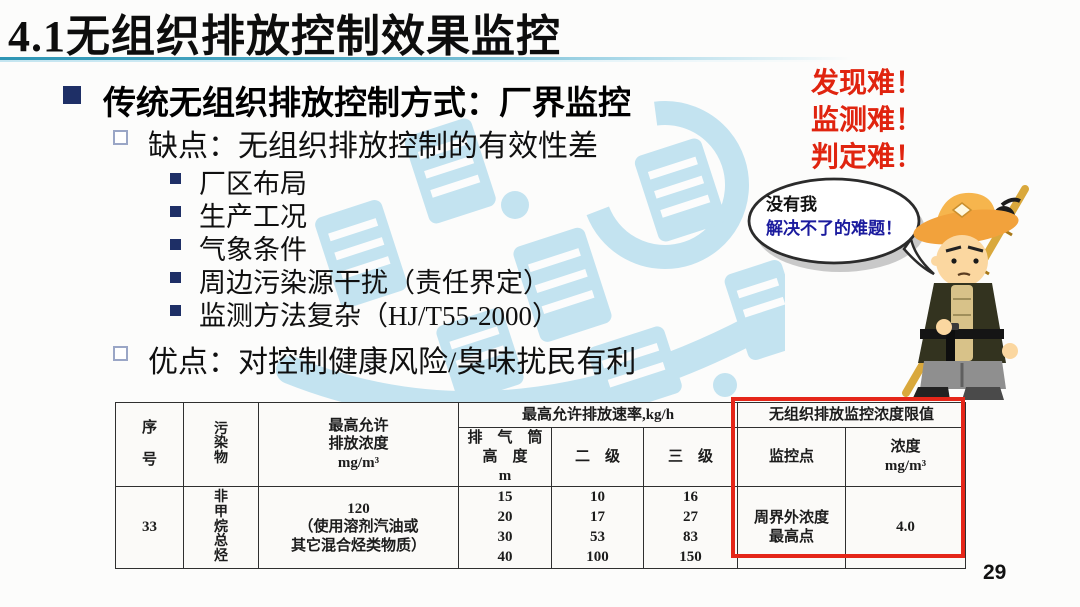 This screenshot has width=1080, height=607. Describe the element at coordinates (918, 255) in the screenshot. I see `speech-bubble-tail` at that location.